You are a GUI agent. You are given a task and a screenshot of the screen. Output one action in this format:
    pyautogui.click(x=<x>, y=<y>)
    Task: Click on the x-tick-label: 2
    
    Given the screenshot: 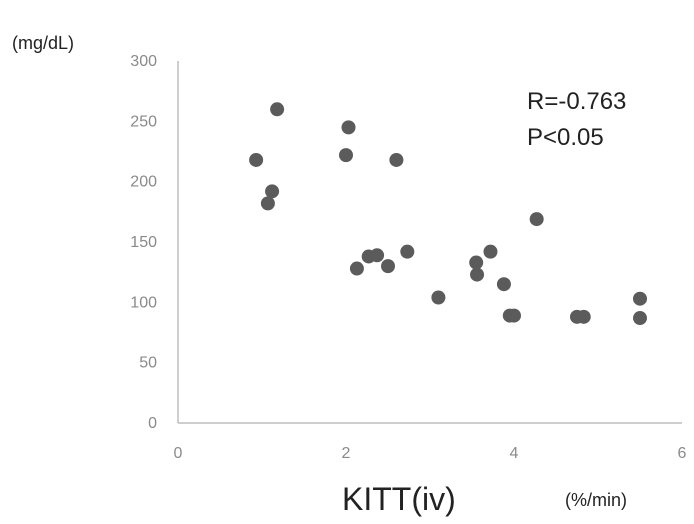 What is the action you would take?
    pyautogui.click(x=346, y=453)
    